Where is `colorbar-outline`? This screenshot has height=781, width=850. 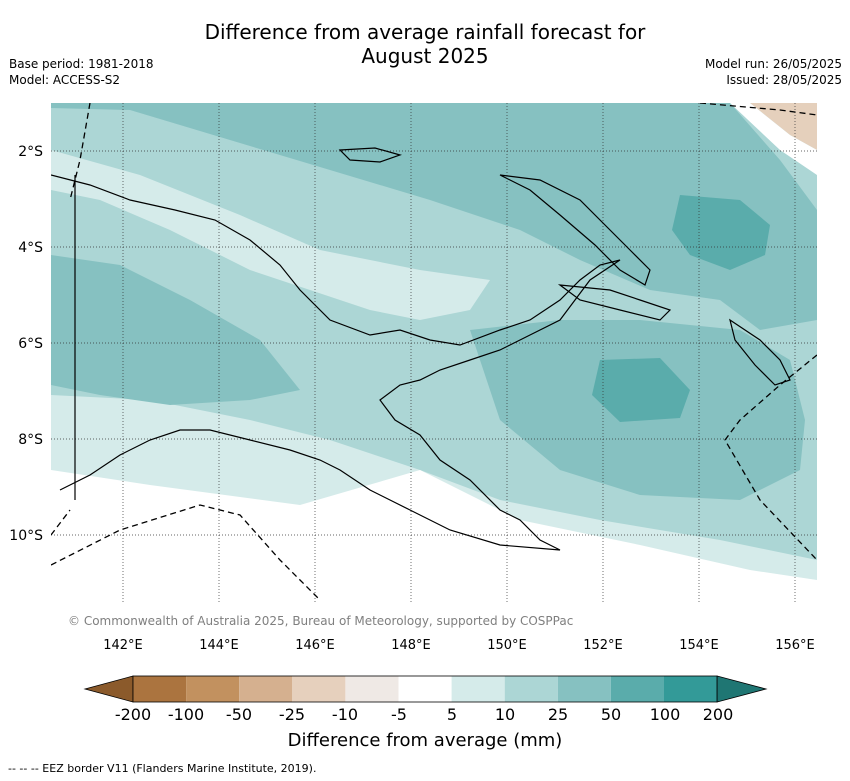
colorbar-outline is located at coordinates (425, 689).